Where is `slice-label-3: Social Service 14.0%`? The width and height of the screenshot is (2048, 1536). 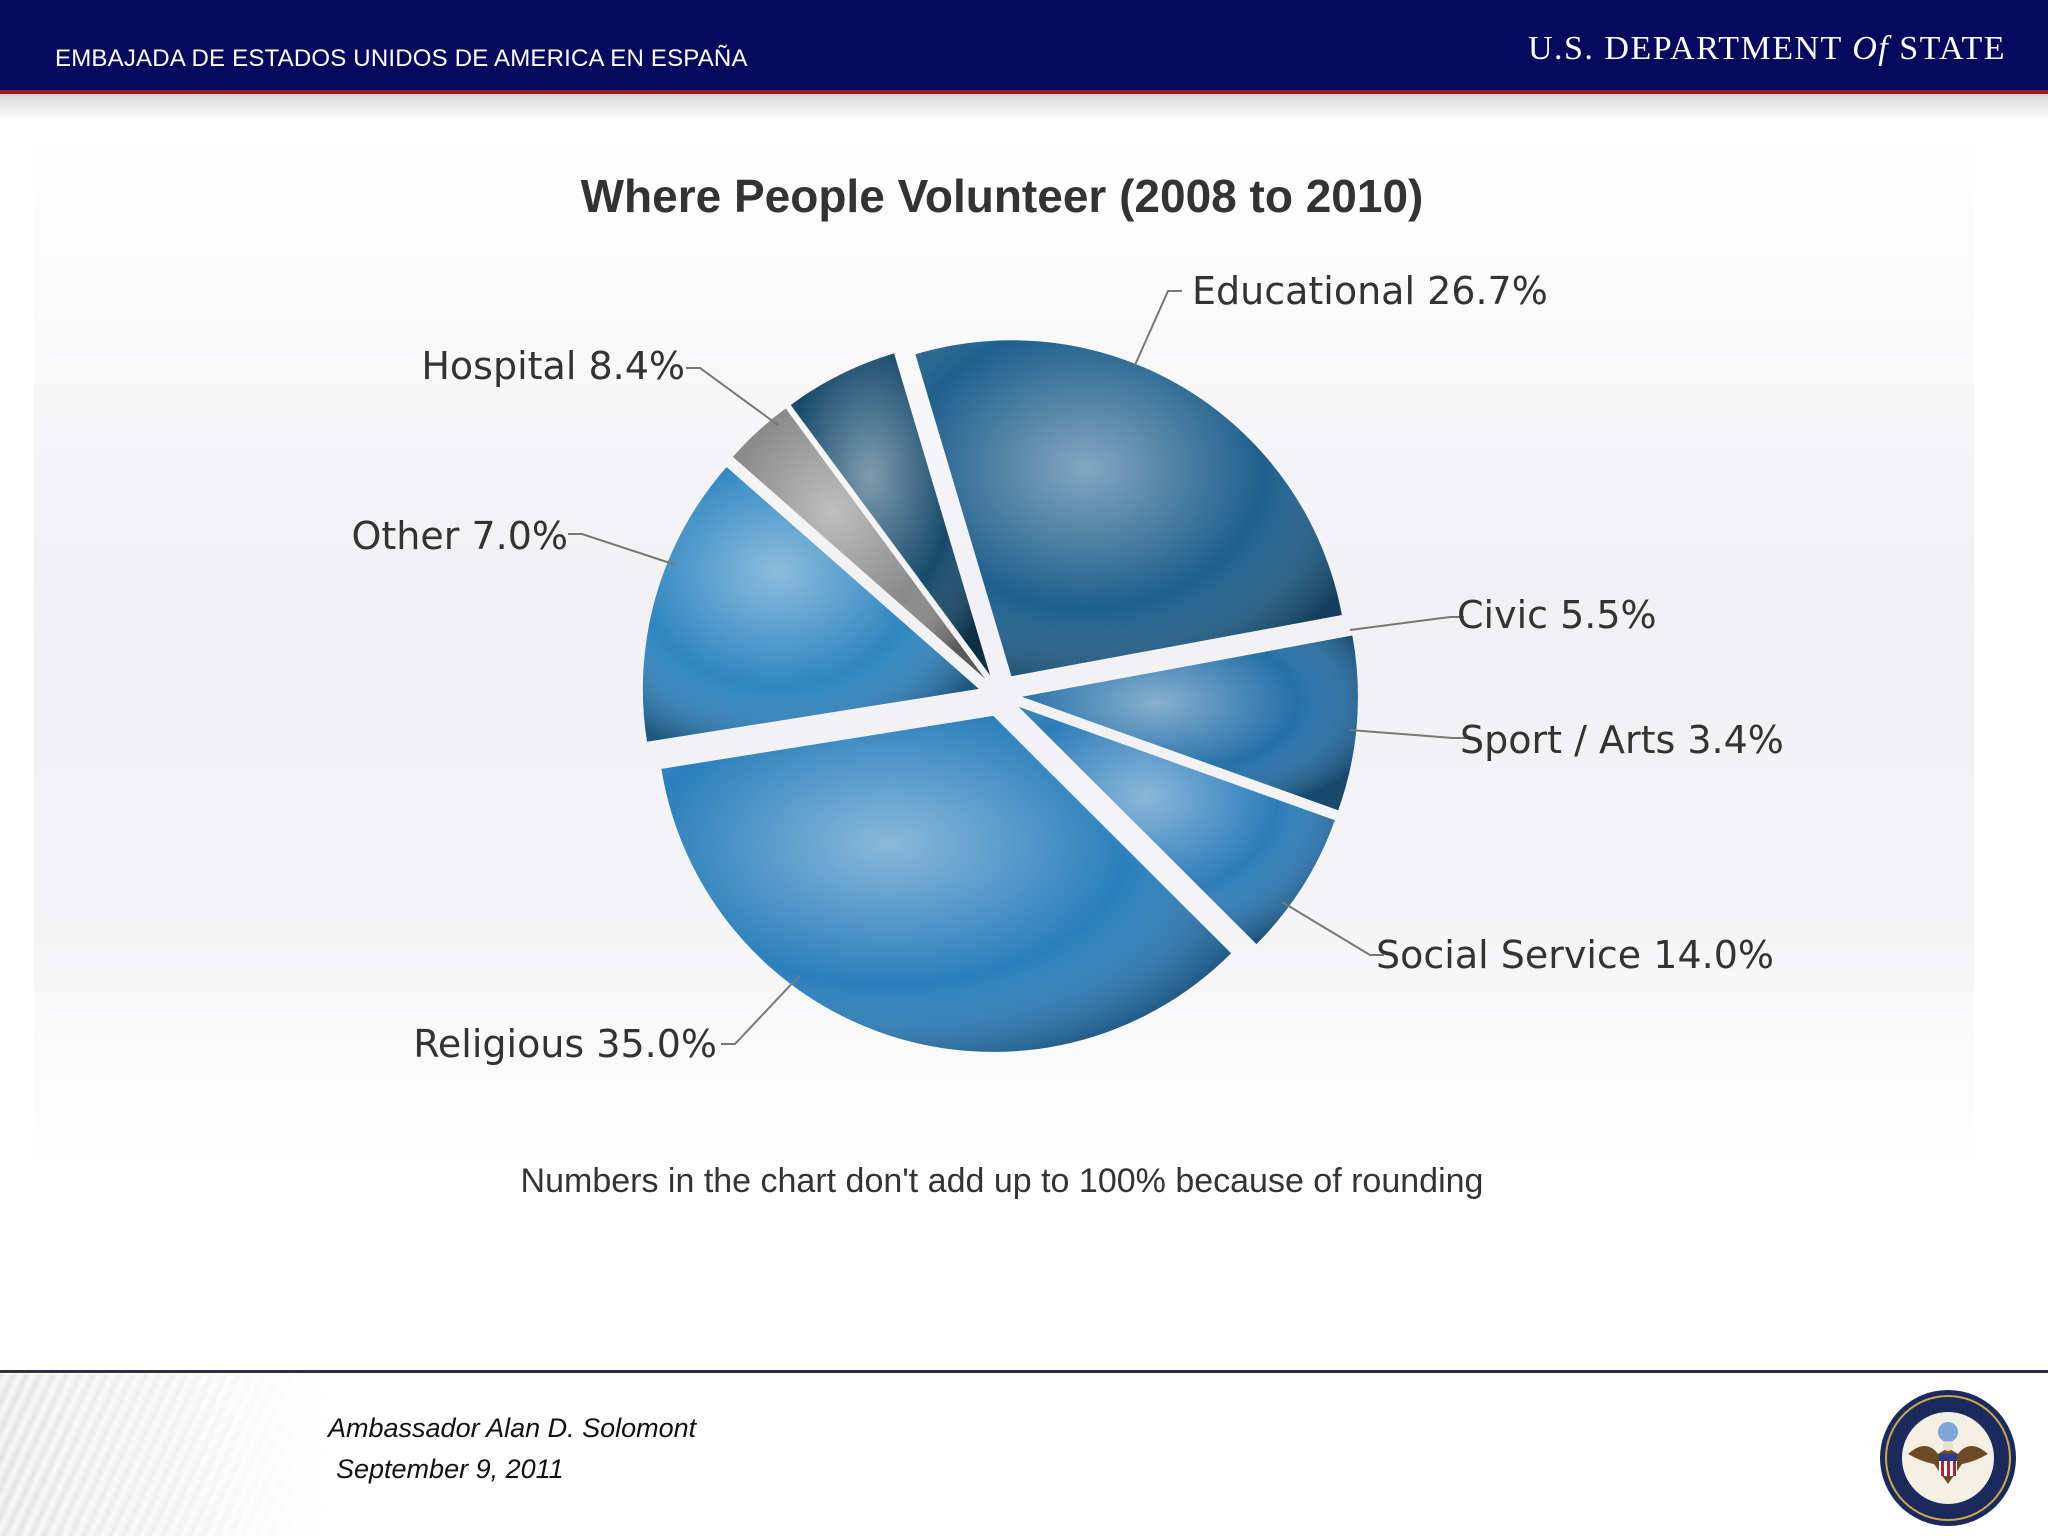 slice-label-3: Social Service 14.0% is located at coordinates (1575, 955).